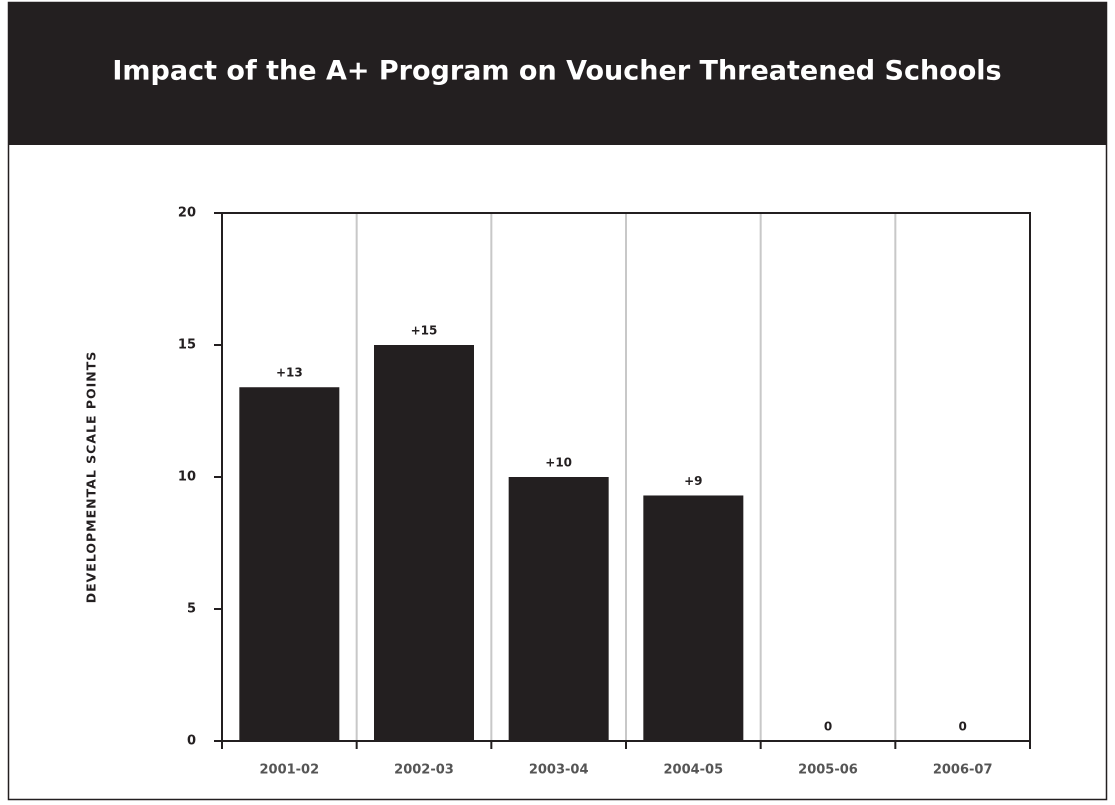 The image size is (1115, 805). What do you see at coordinates (559, 770) in the screenshot?
I see `x-tick-label: 2003-04` at bounding box center [559, 770].